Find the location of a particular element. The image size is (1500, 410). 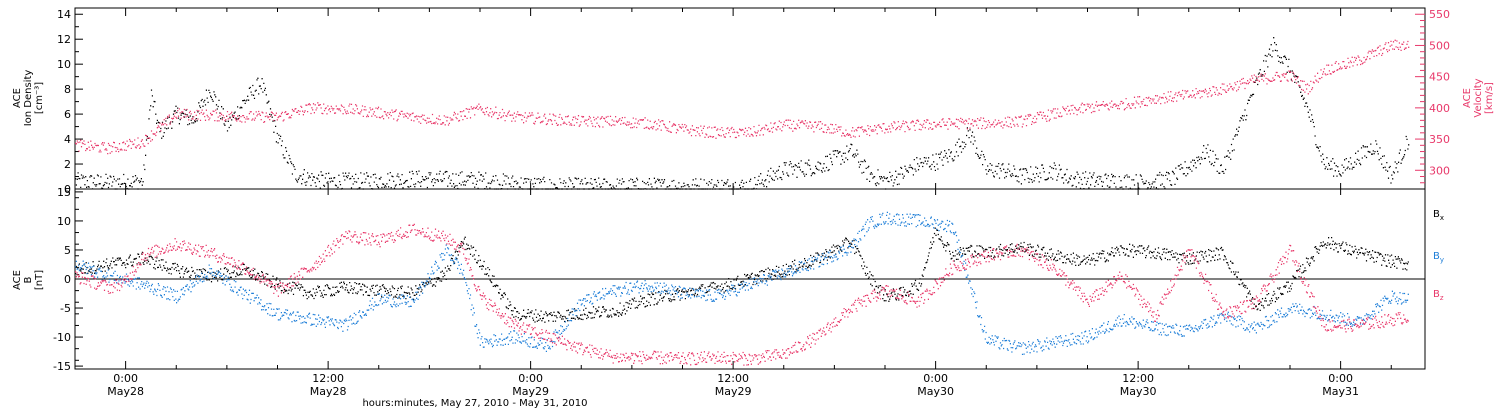

density-tick-label: 12 is located at coordinates (64, 39).